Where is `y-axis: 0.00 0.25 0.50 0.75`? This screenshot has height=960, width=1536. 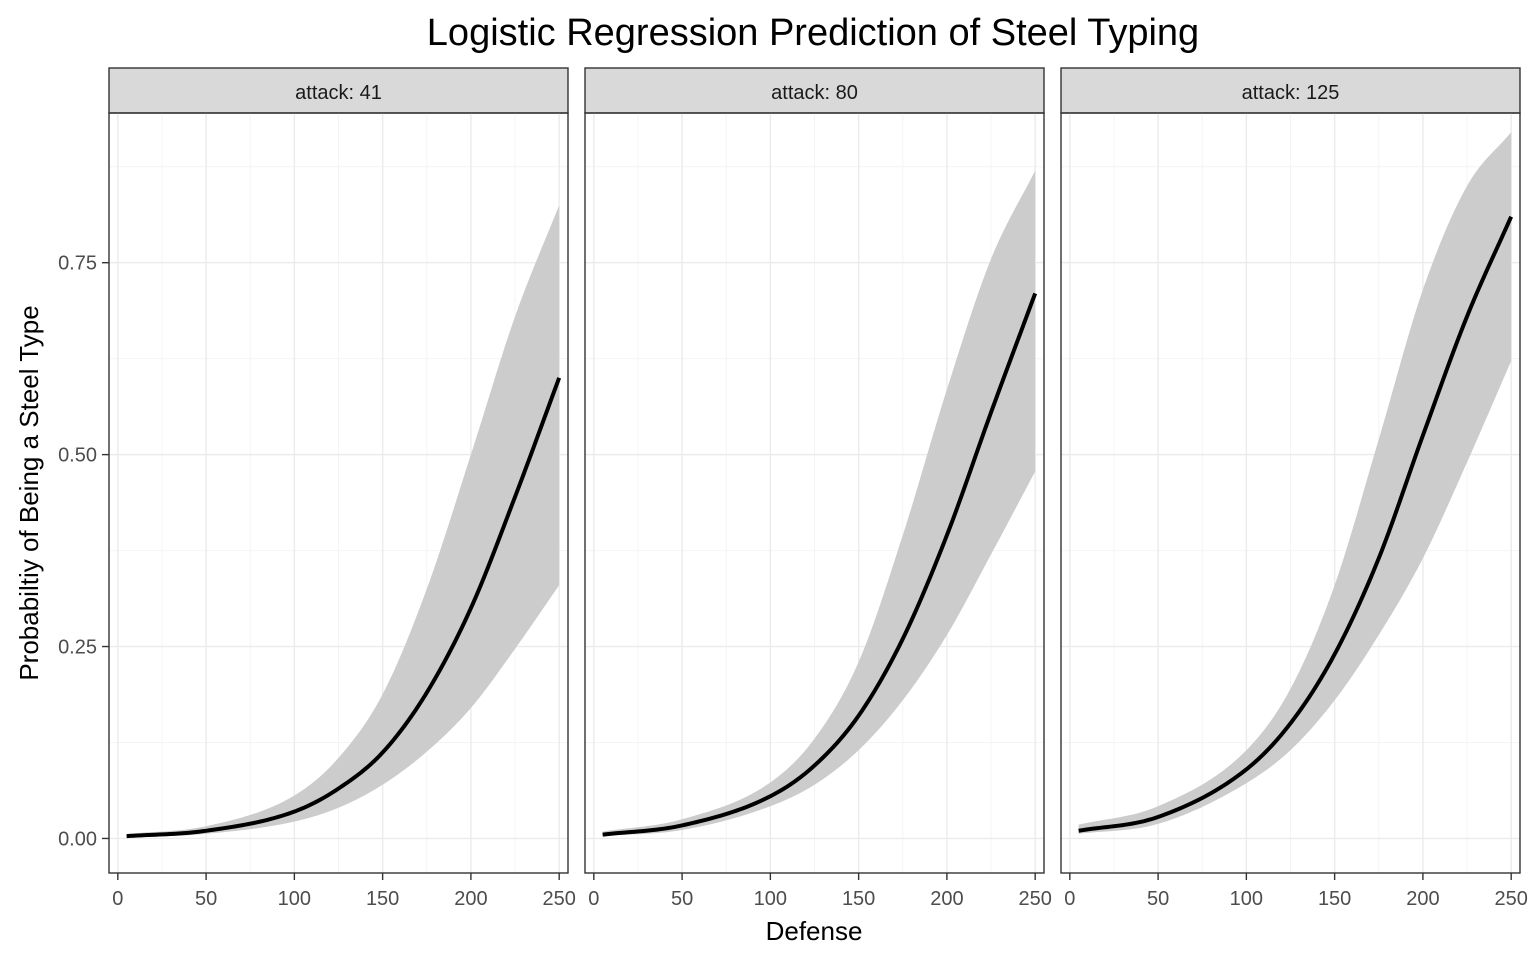
y-axis: 0.00 0.25 0.50 0.75 is located at coordinates (83, 551).